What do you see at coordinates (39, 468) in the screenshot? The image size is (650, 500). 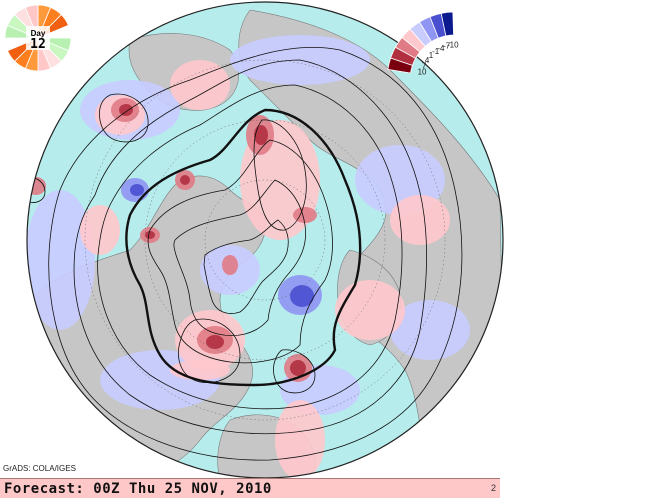 I see `credit-text: GrADS: COLA/IGES` at bounding box center [39, 468].